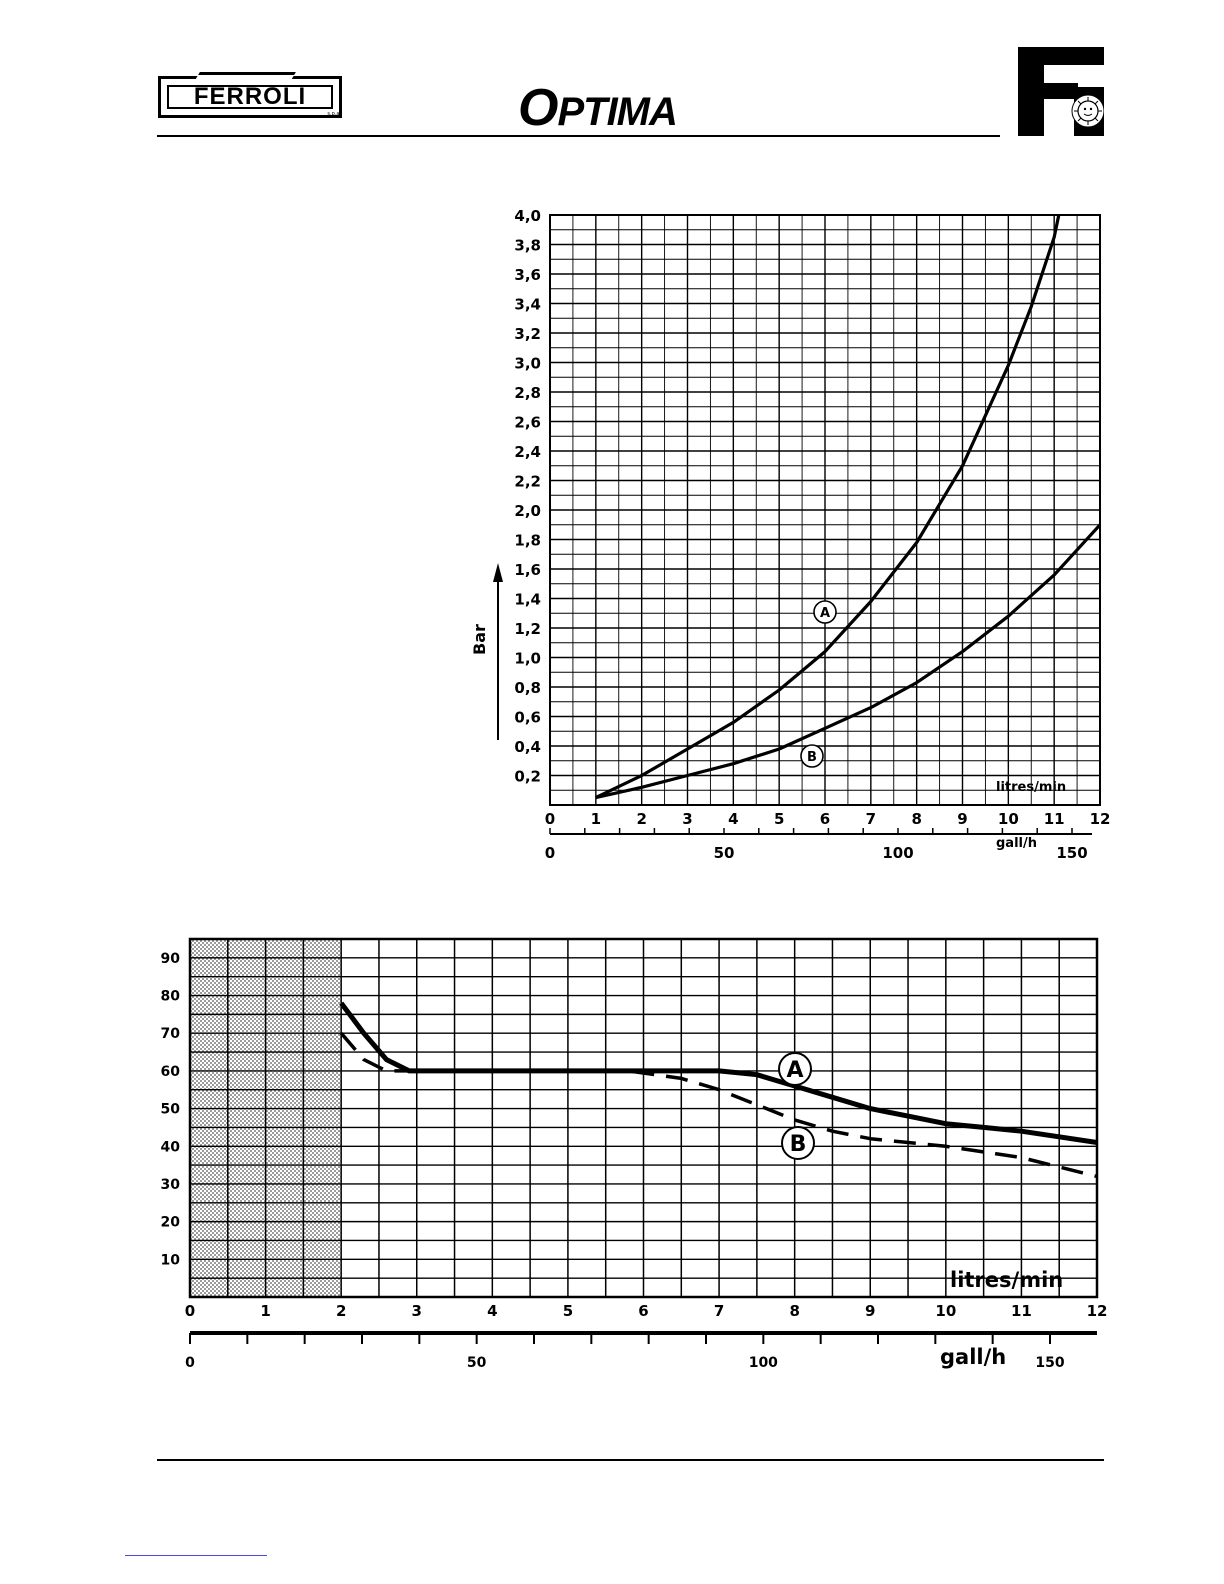  What do you see at coordinates (724, 853) in the screenshot?
I see `chart1-x2-tick-label: 50` at bounding box center [724, 853].